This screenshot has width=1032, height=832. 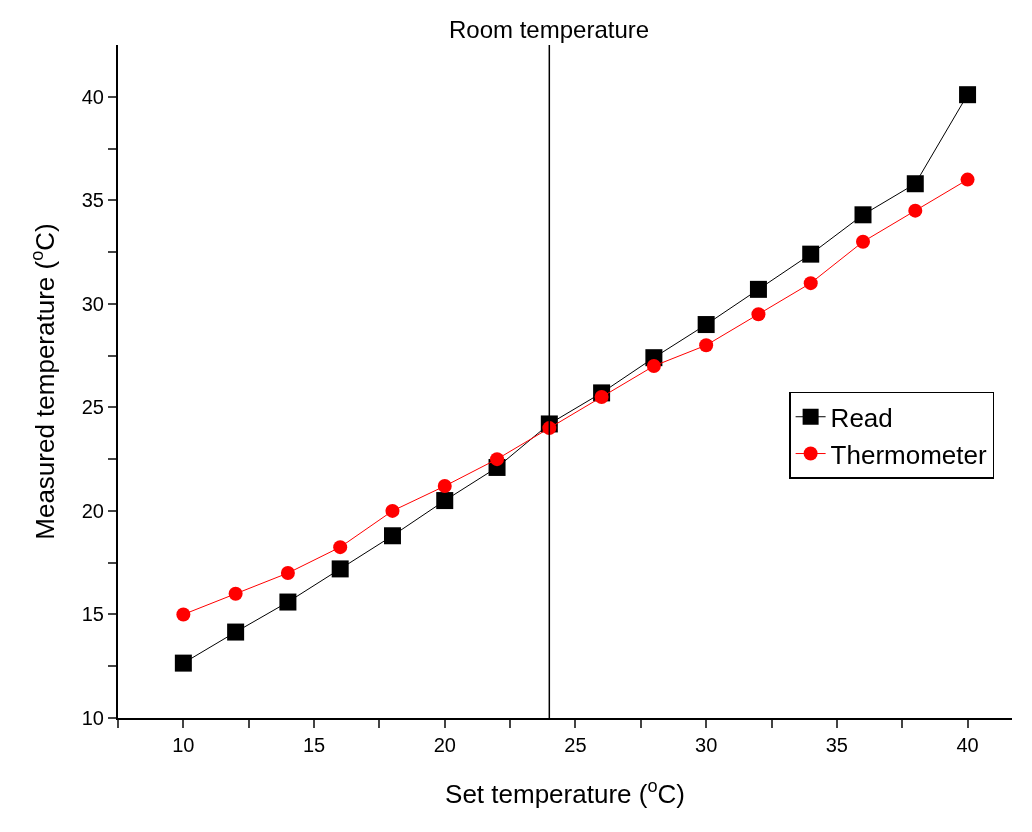 What do you see at coordinates (861, 417) in the screenshot?
I see `legend-label: Read` at bounding box center [861, 417].